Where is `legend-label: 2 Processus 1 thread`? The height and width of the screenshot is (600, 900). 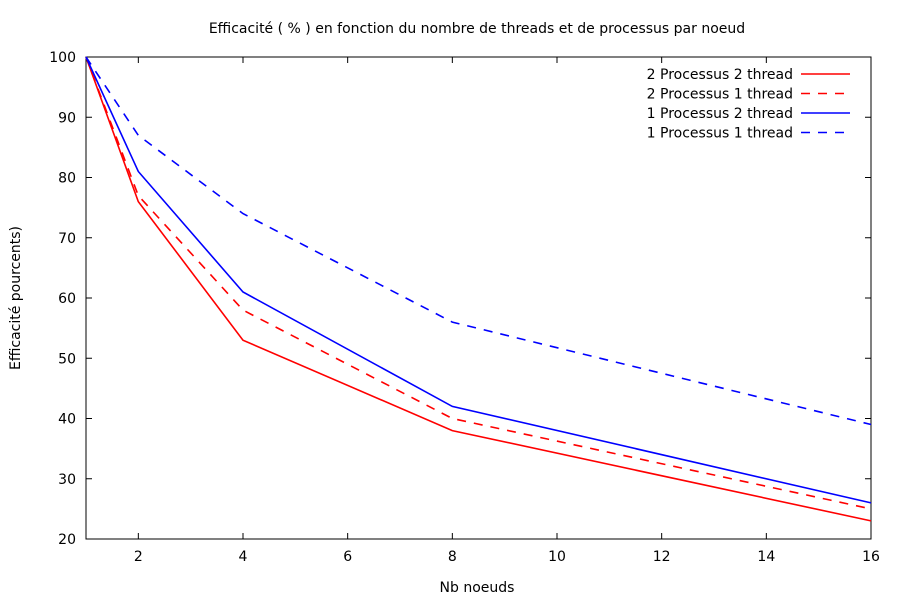
legend-label: 2 Processus 1 thread is located at coordinates (720, 95).